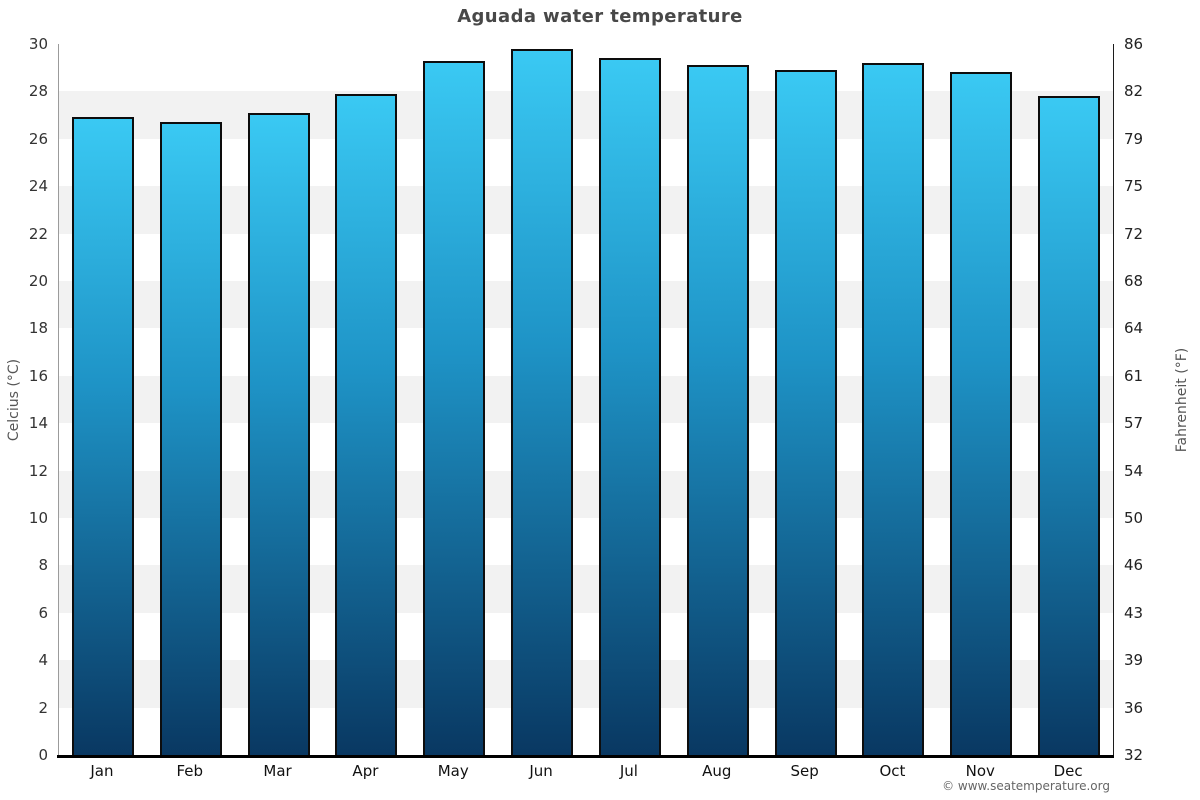  Describe the element at coordinates (102, 436) in the screenshot. I see `bar-jan` at that location.